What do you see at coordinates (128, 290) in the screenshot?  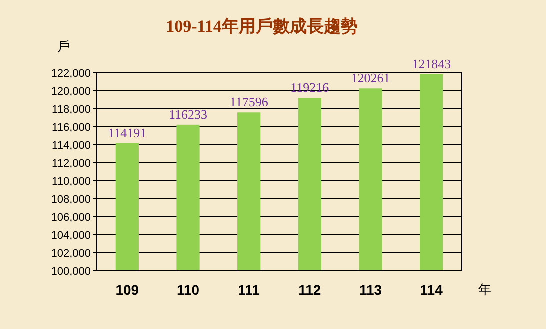 I see `x-tick-label: 109` at bounding box center [128, 290].